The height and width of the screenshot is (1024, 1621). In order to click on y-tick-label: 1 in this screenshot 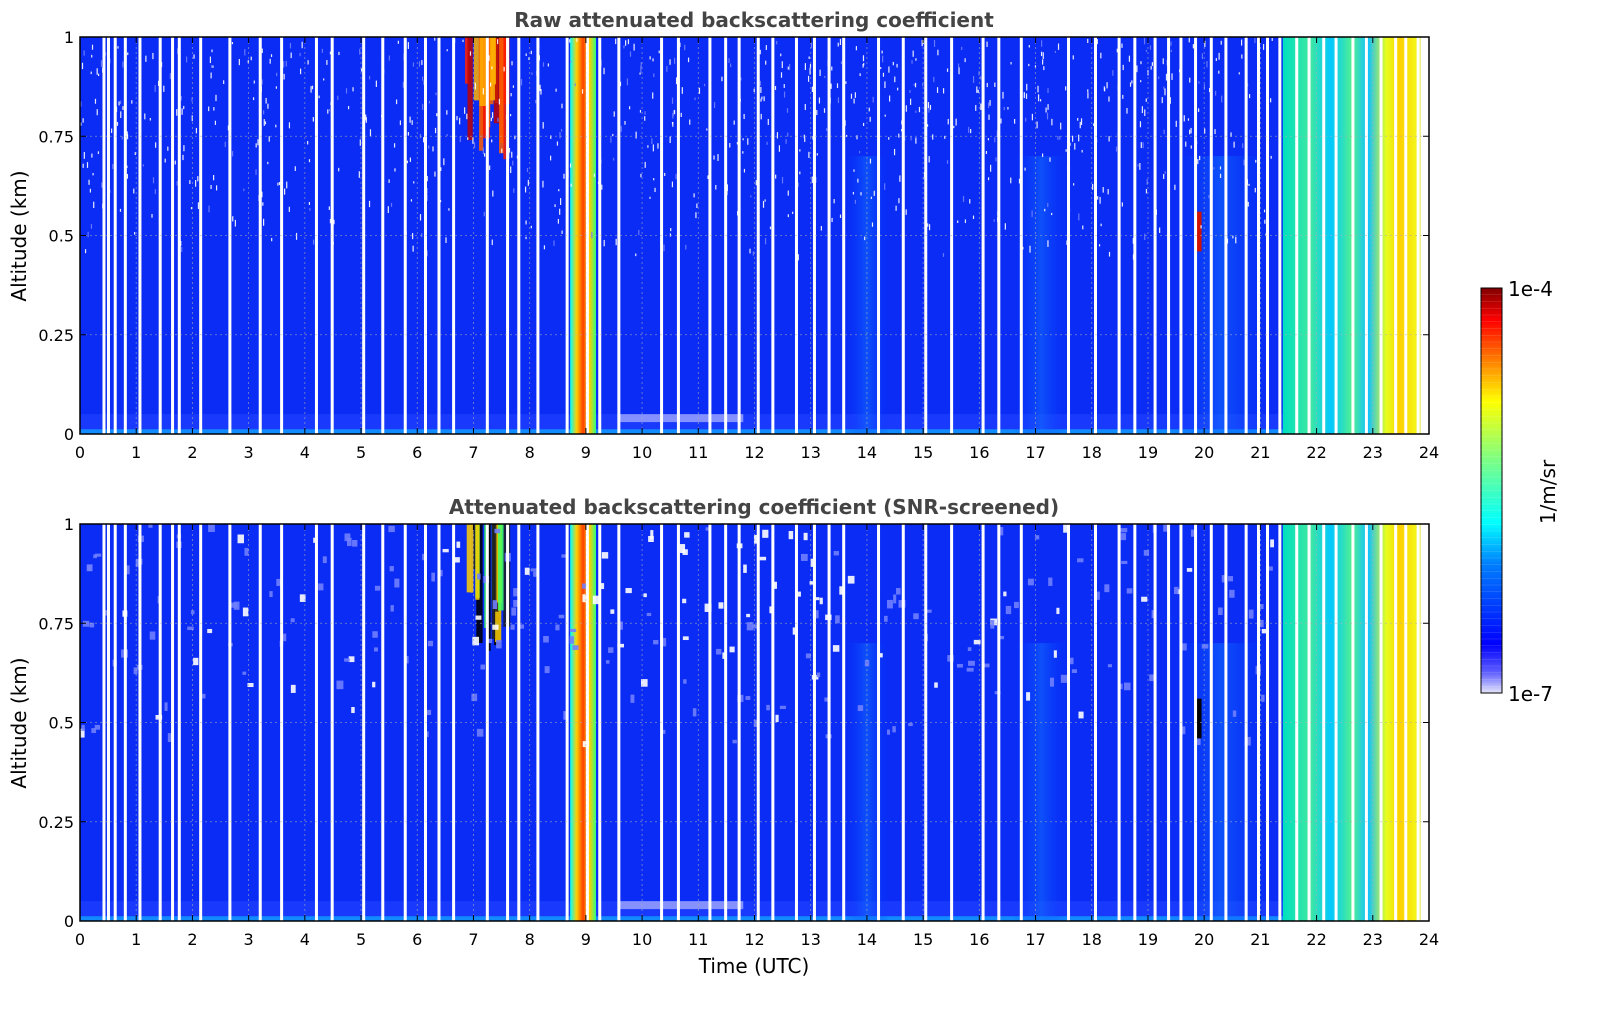, I will do `click(69, 524)`.